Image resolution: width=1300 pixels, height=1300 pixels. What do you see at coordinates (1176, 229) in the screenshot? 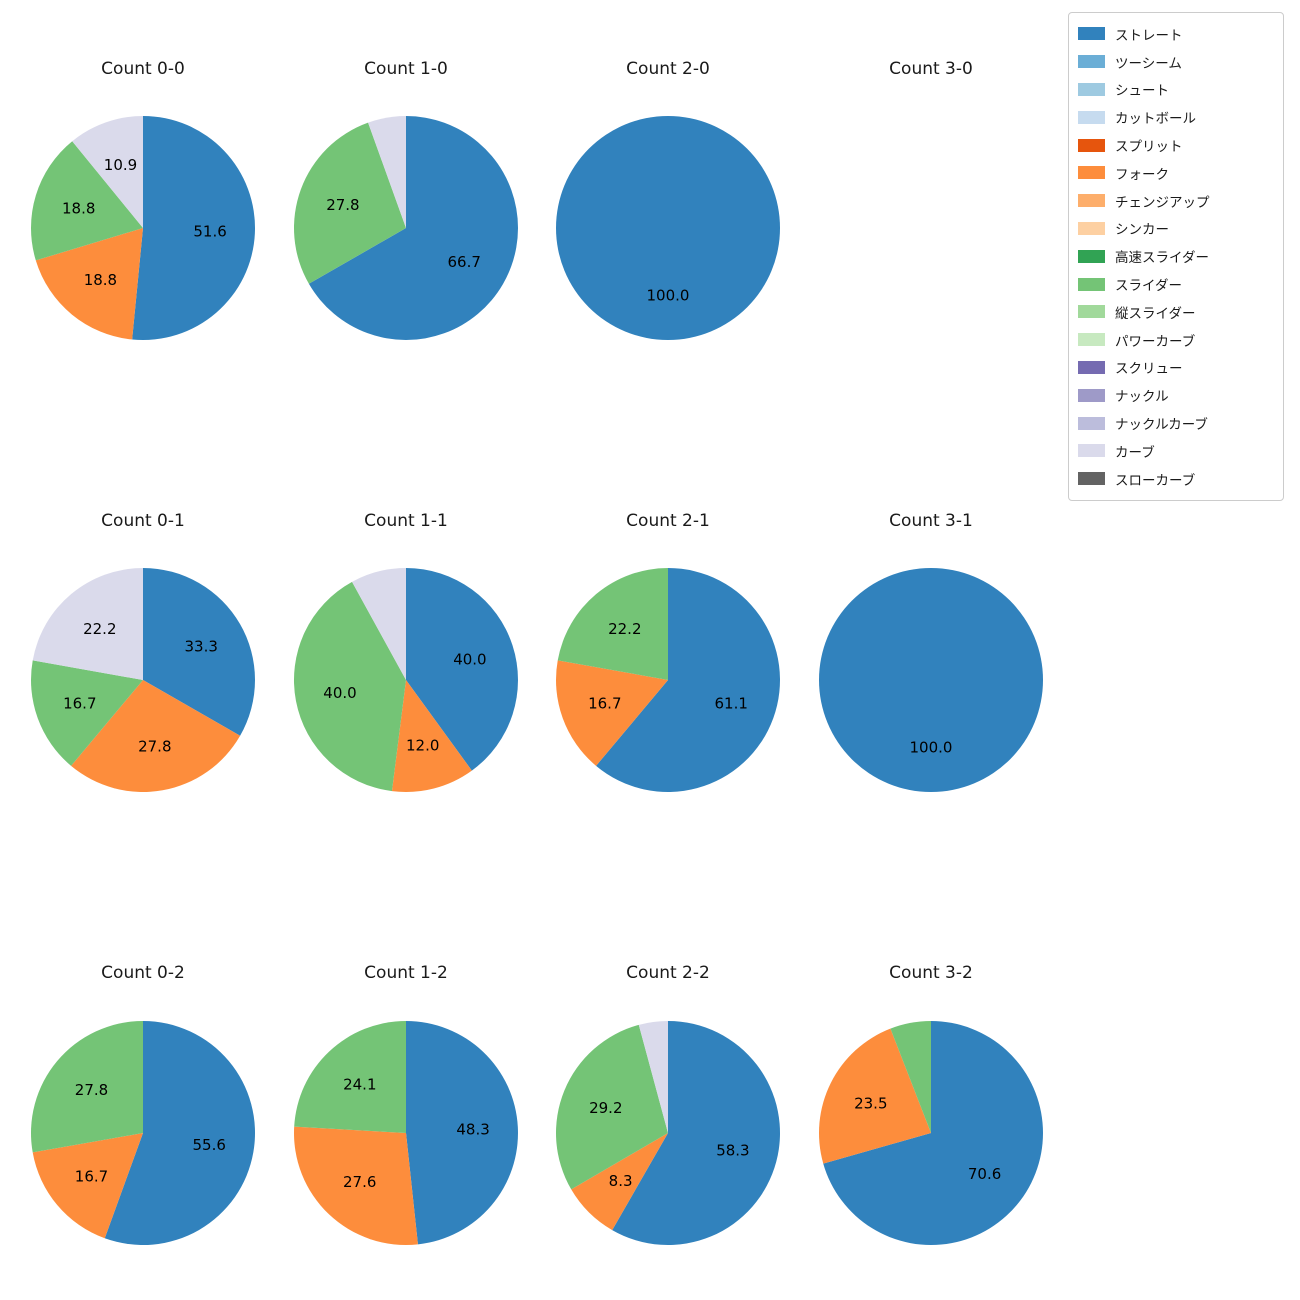
I see `legend-item: シンカー` at bounding box center [1176, 229].